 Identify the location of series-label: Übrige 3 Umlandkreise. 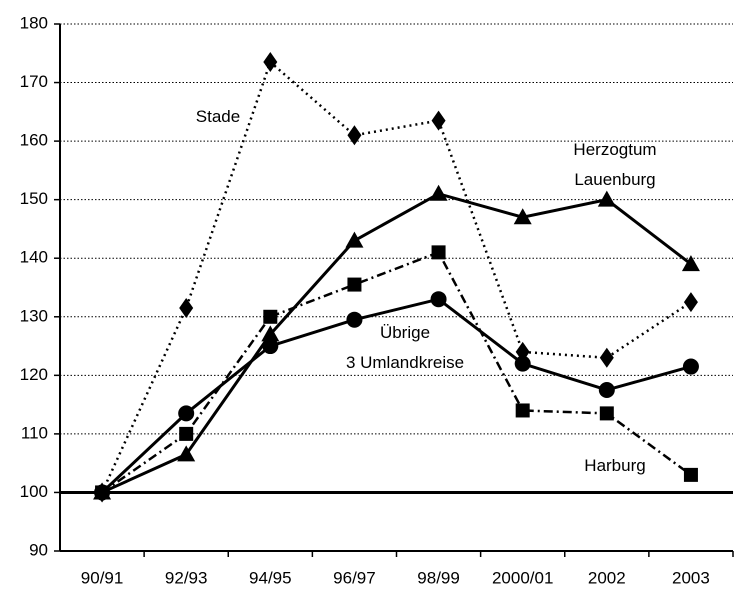
(405, 347).